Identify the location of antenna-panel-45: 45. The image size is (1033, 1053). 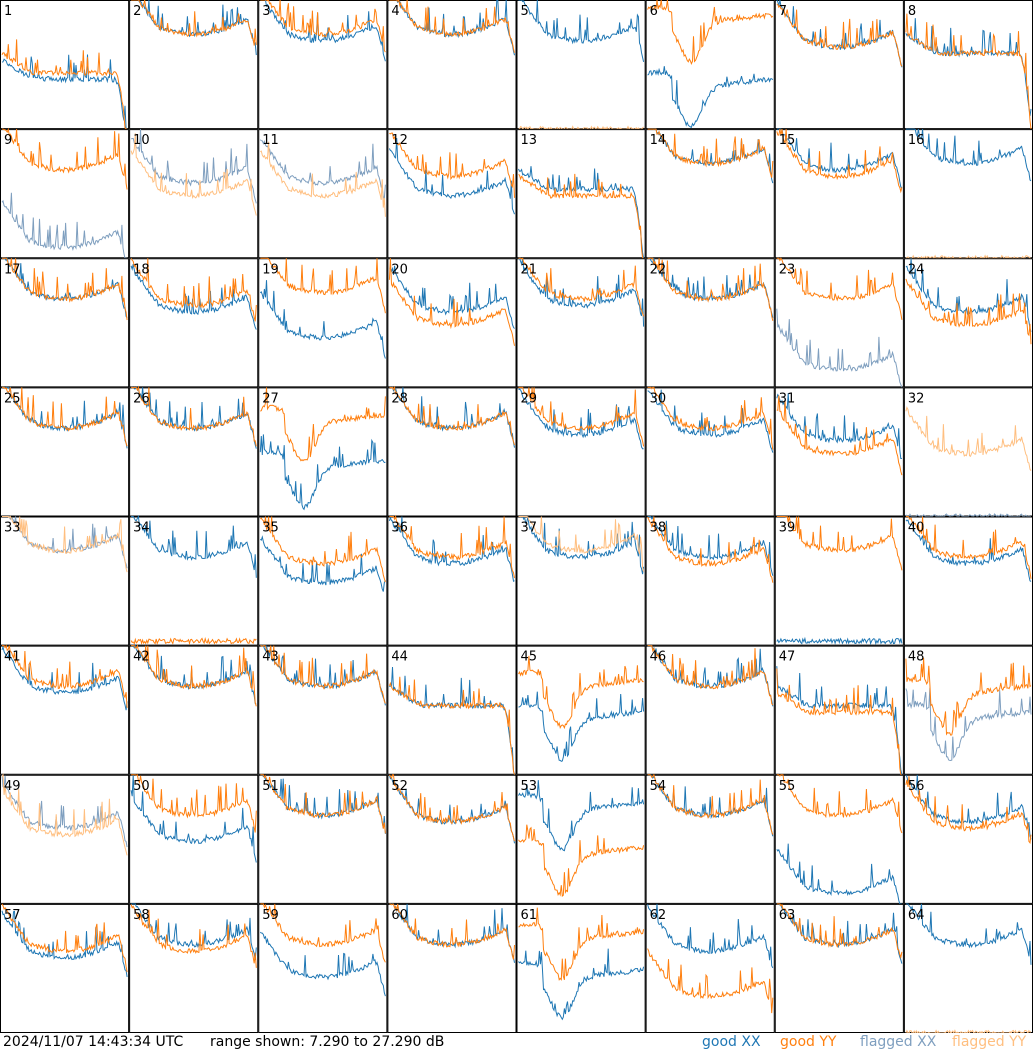
(581, 710).